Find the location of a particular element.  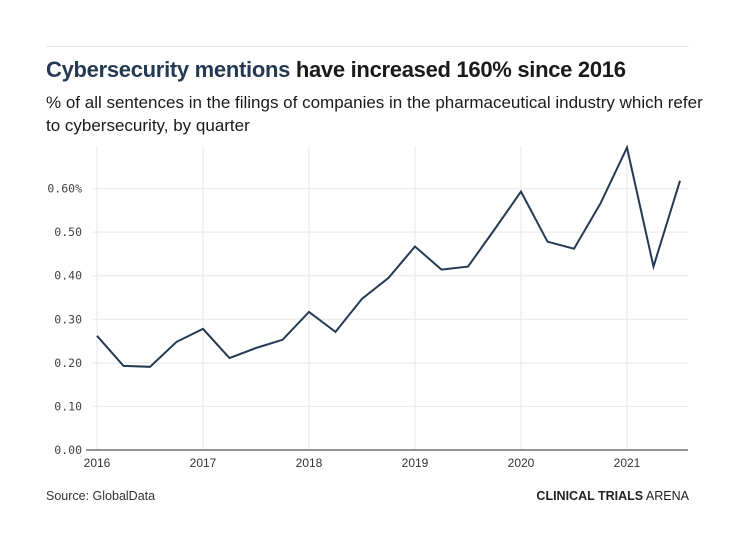

brand-logo: CLINICAL TRIALS ARENA is located at coordinates (612, 496).